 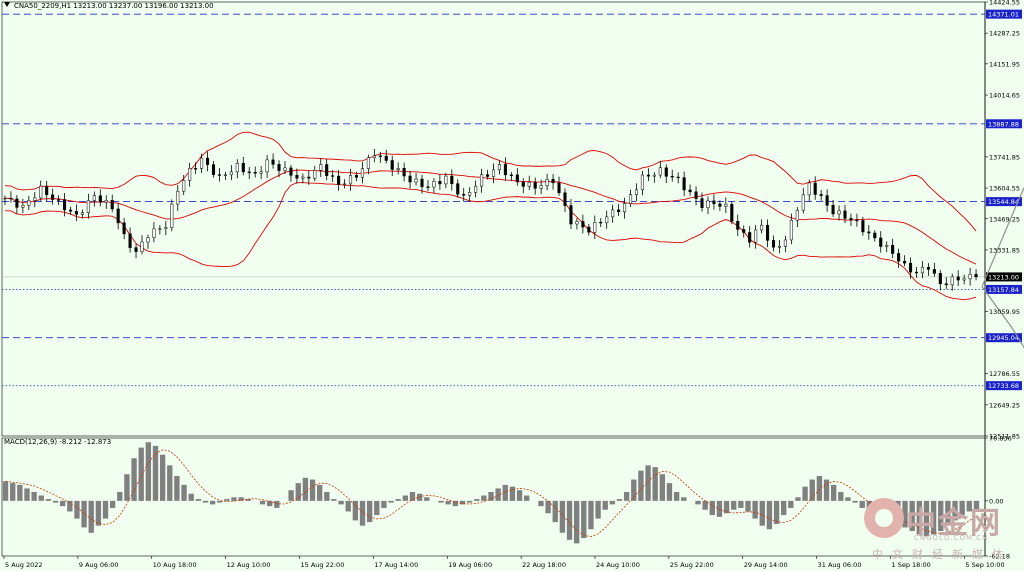 I want to click on level-label: 12733.68, so click(x=1003, y=386).